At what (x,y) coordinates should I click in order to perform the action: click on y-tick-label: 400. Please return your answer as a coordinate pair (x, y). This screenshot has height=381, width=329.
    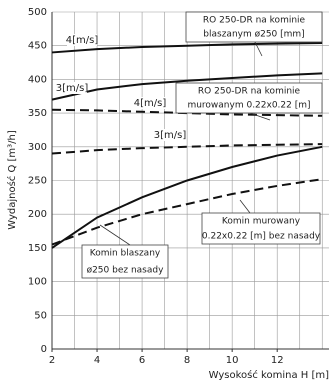
    Looking at the image, I should click on (37, 79).